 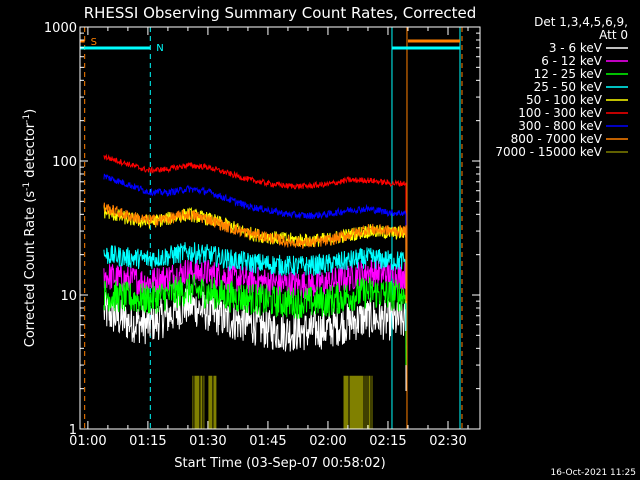 I want to click on legend-label-3: 25 - 50 keV, so click(x=568, y=87).